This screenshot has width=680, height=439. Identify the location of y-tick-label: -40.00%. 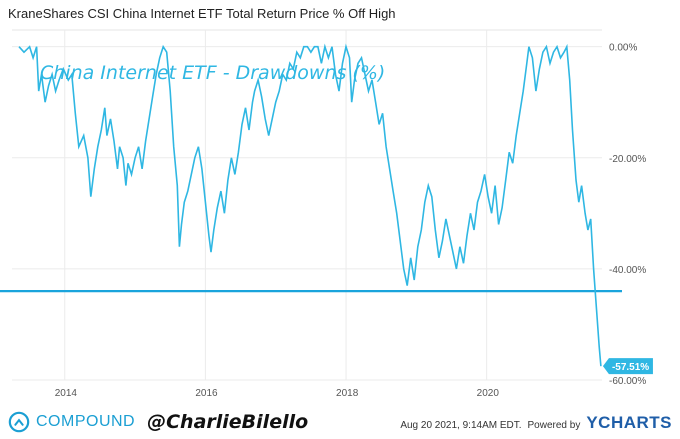
(627, 270).